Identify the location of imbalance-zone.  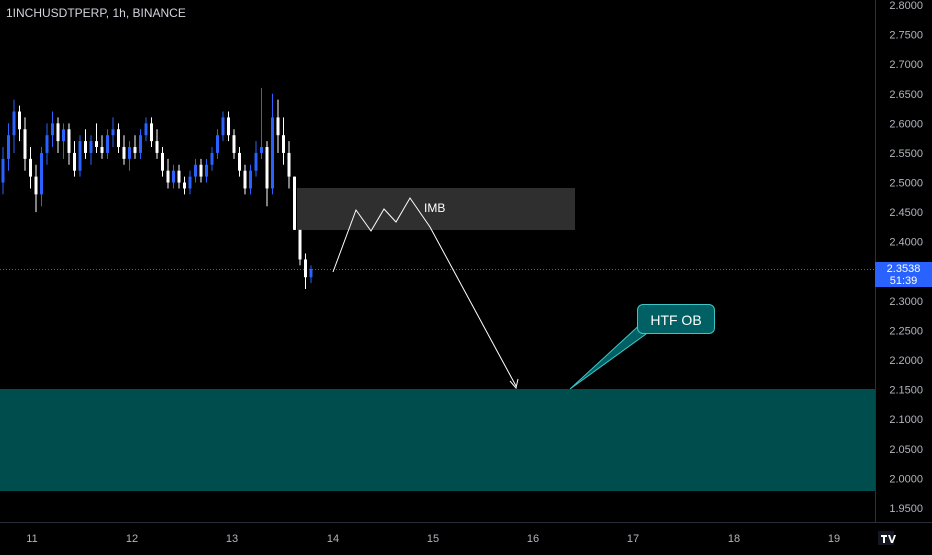
(436, 209).